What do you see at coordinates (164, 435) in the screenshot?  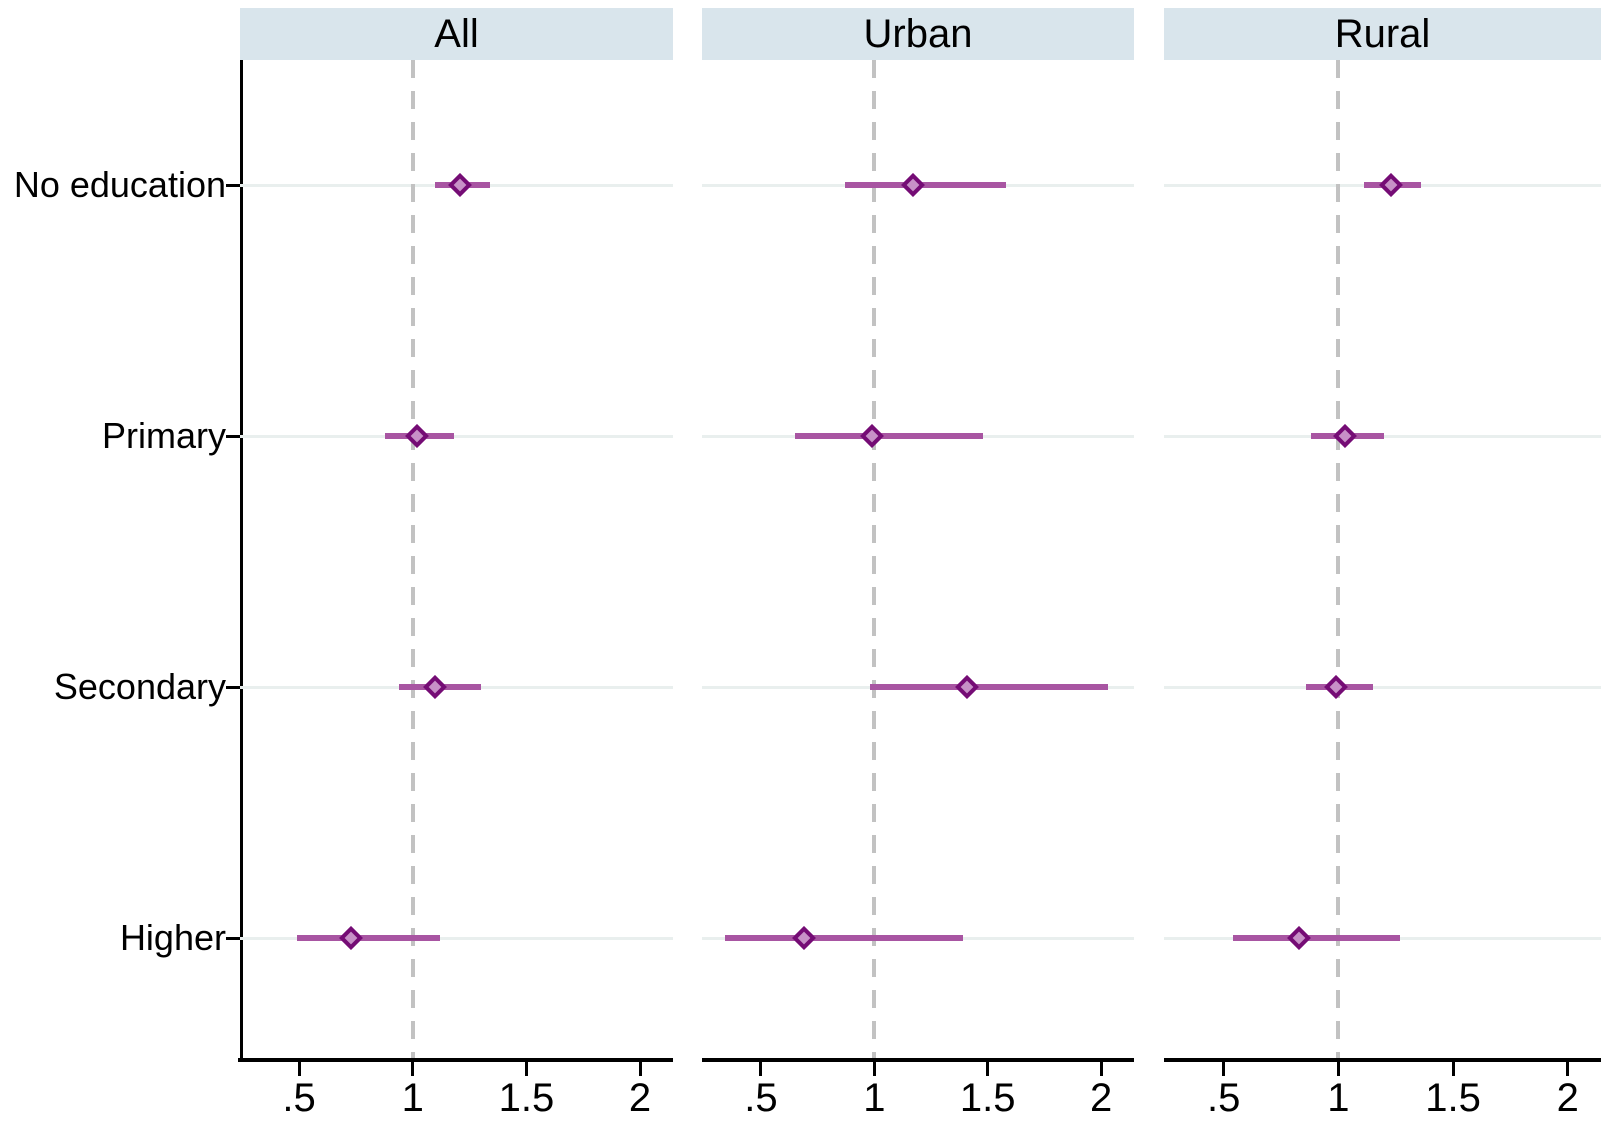 I see `category-label: Primary` at bounding box center [164, 435].